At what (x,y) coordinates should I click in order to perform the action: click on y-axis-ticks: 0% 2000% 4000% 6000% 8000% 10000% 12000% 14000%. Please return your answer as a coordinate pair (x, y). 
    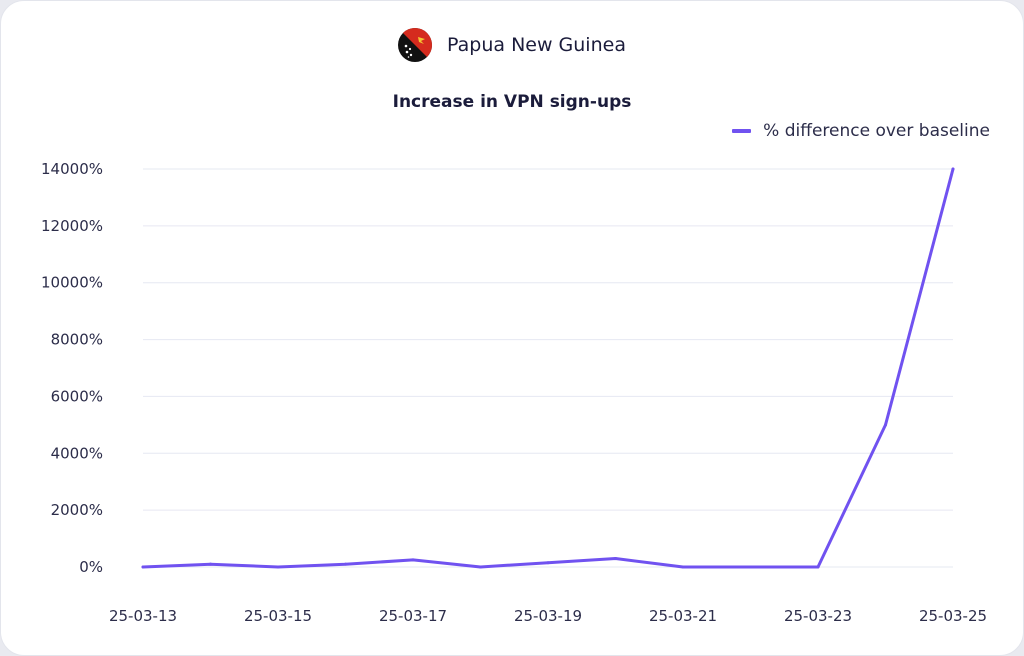
    Looking at the image, I should click on (72, 368).